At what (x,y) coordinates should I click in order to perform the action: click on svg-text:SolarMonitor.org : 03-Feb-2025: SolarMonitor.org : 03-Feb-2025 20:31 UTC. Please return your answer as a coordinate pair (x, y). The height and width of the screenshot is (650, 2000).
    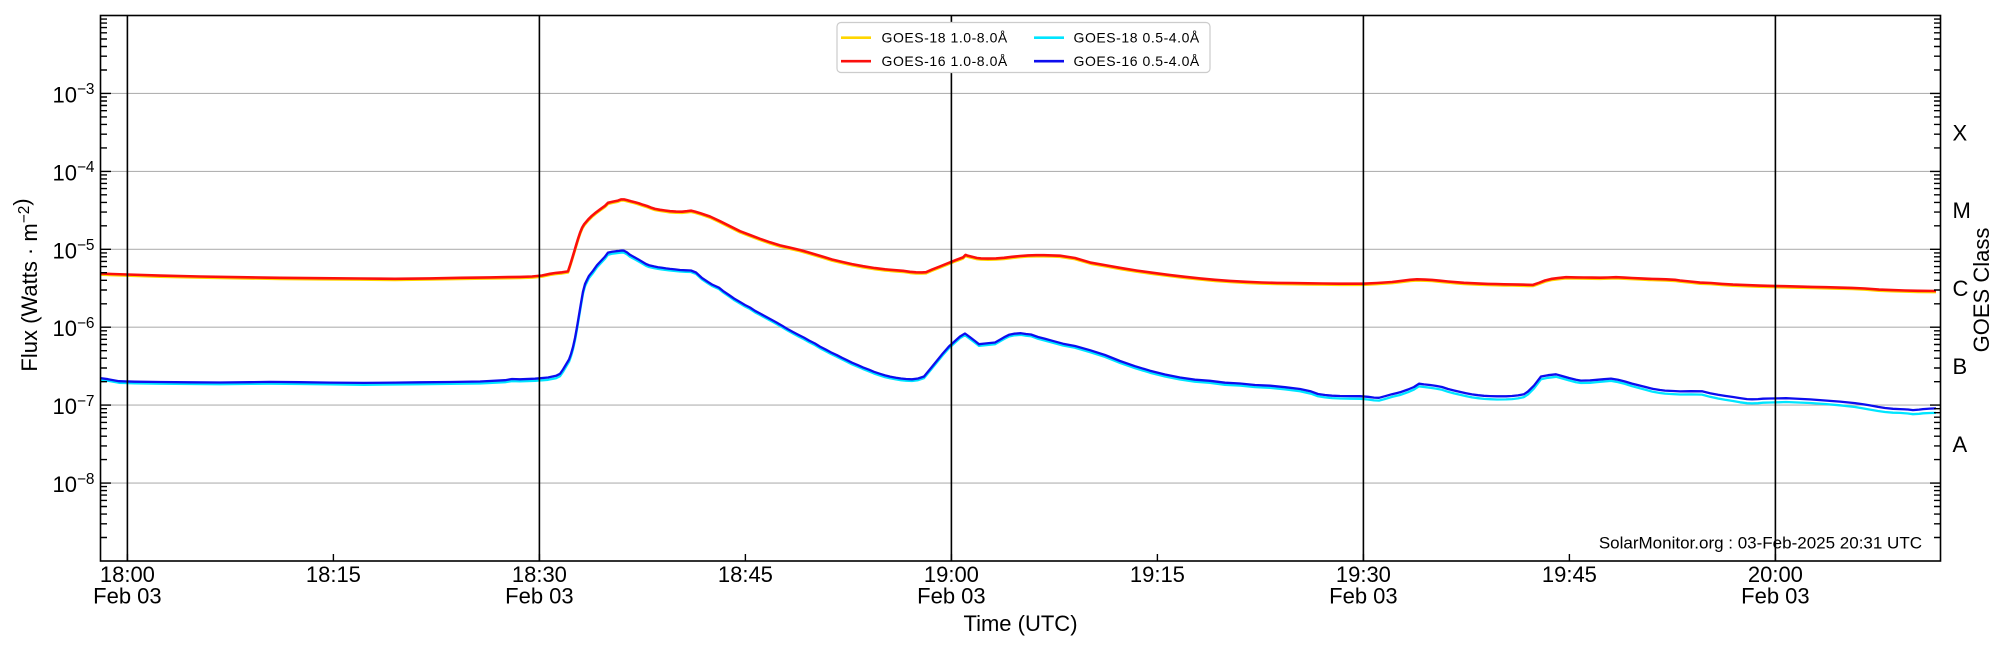
    Looking at the image, I should click on (1760, 543).